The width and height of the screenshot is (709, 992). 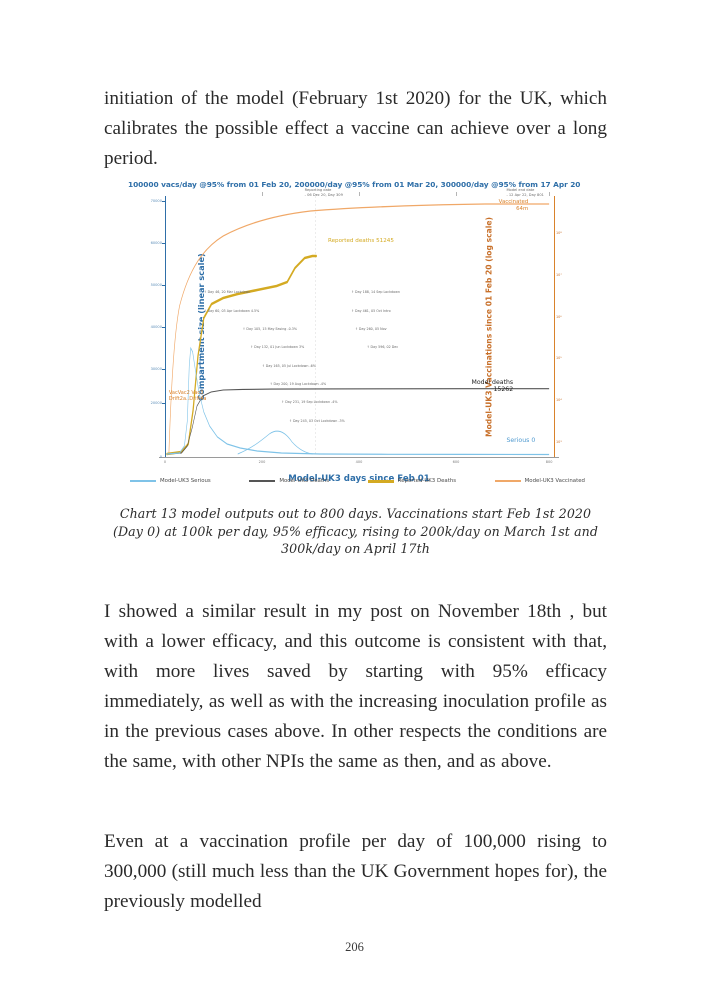 I want to click on legend-swatch-model-deaths, so click(x=262, y=481).